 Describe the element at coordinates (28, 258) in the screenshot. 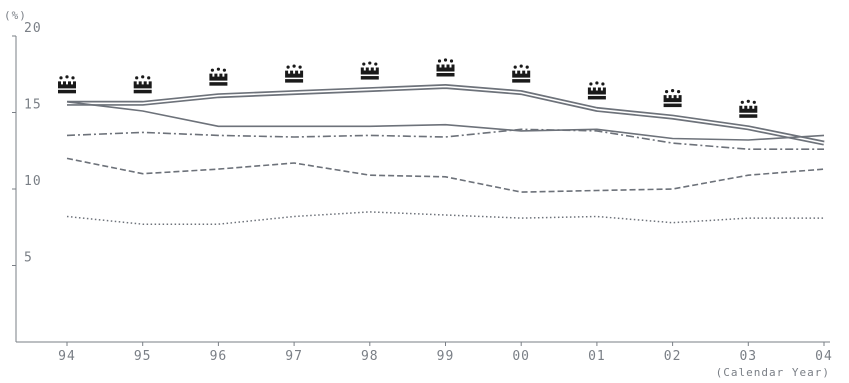

I see `y-tick-label: 5` at that location.